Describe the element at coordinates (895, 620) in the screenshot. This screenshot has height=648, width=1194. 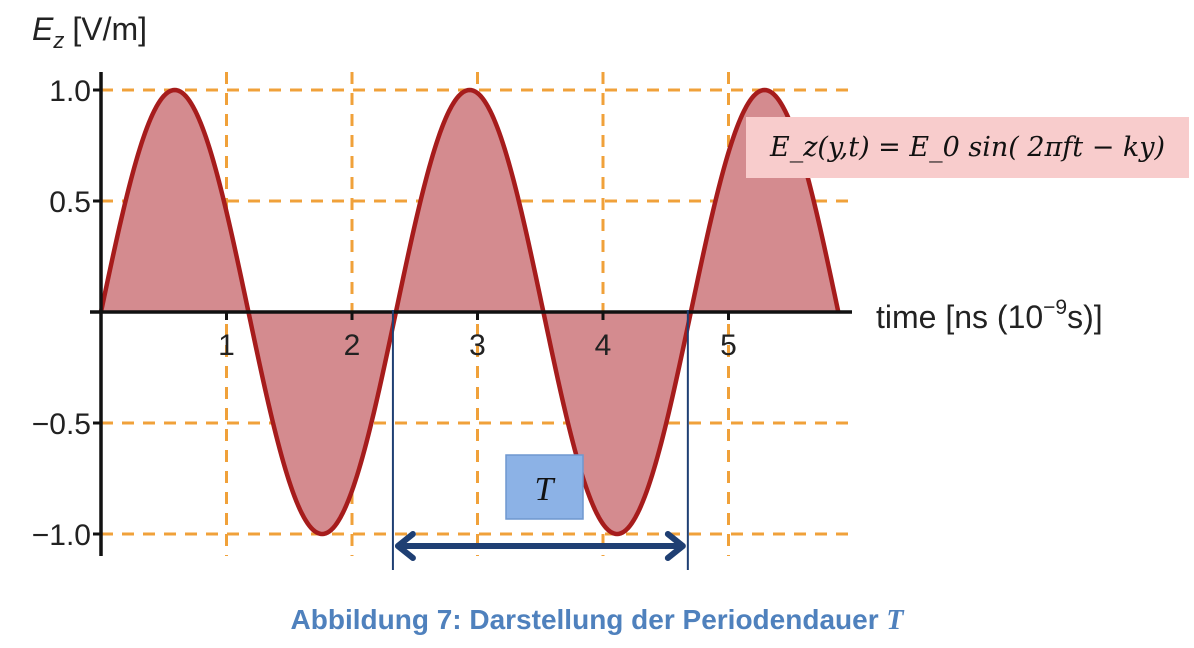
I see `caption-symbol: T` at that location.